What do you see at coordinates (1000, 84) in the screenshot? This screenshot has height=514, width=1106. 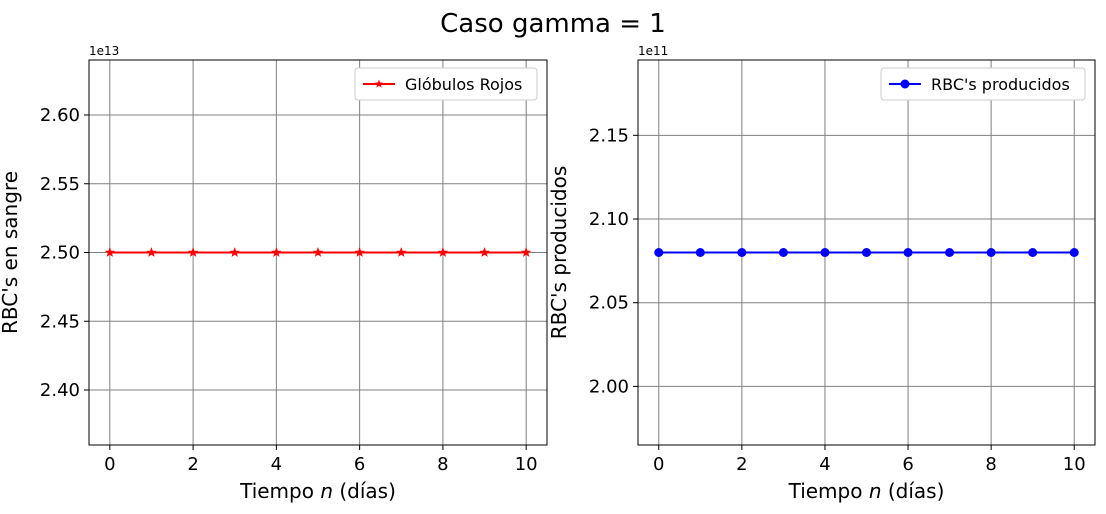 I see `legend-label: RBC's producidos` at bounding box center [1000, 84].